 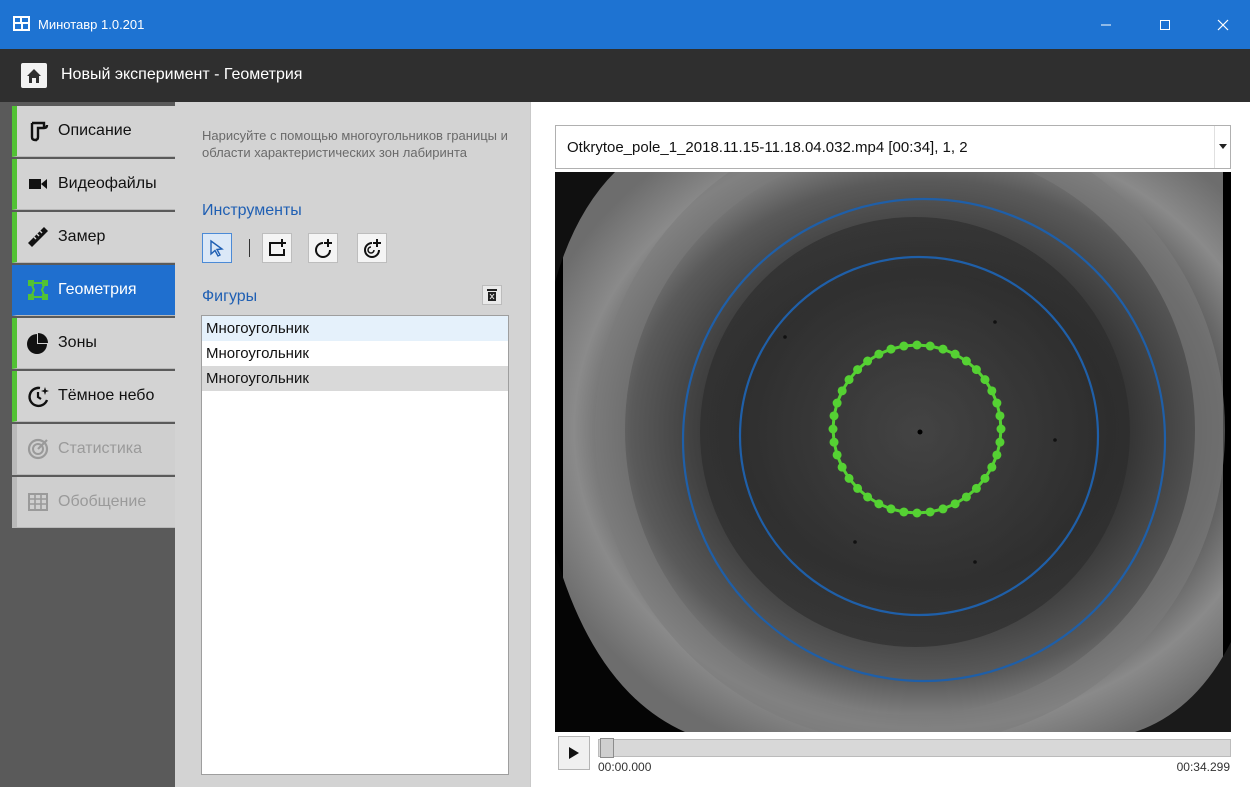 I want to click on add-circle-icon, so click(x=323, y=248).